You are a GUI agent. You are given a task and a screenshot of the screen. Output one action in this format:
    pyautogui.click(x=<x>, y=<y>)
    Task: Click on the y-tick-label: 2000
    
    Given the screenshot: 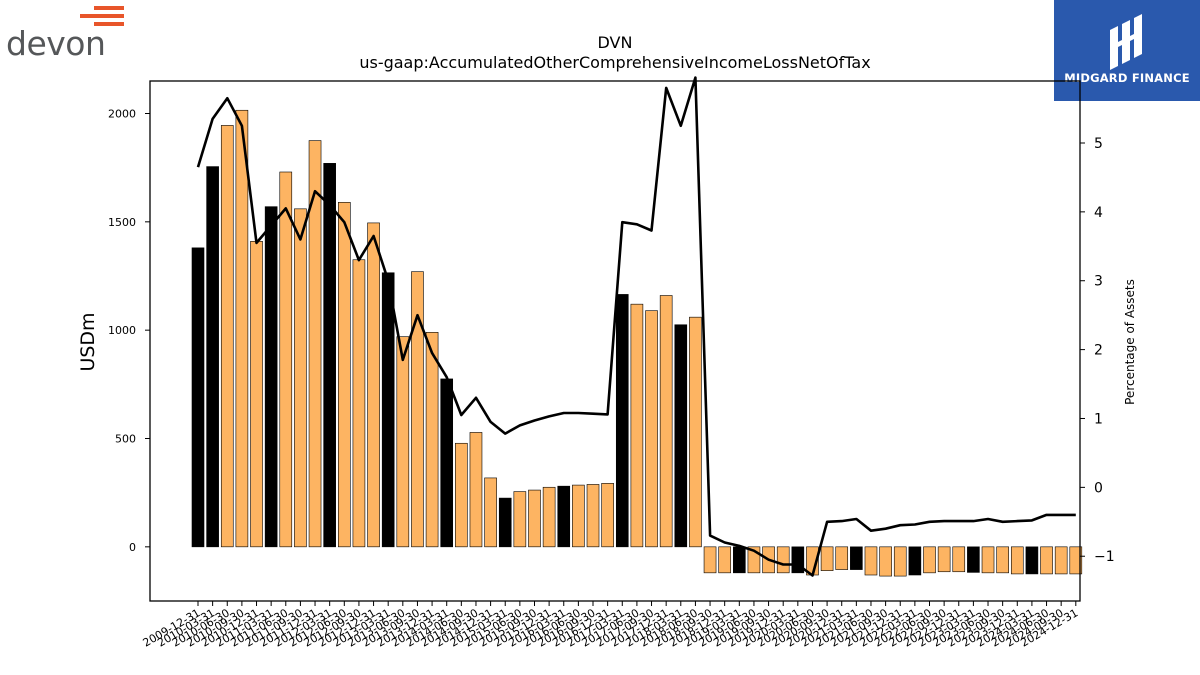 What is the action you would take?
    pyautogui.click(x=122, y=114)
    